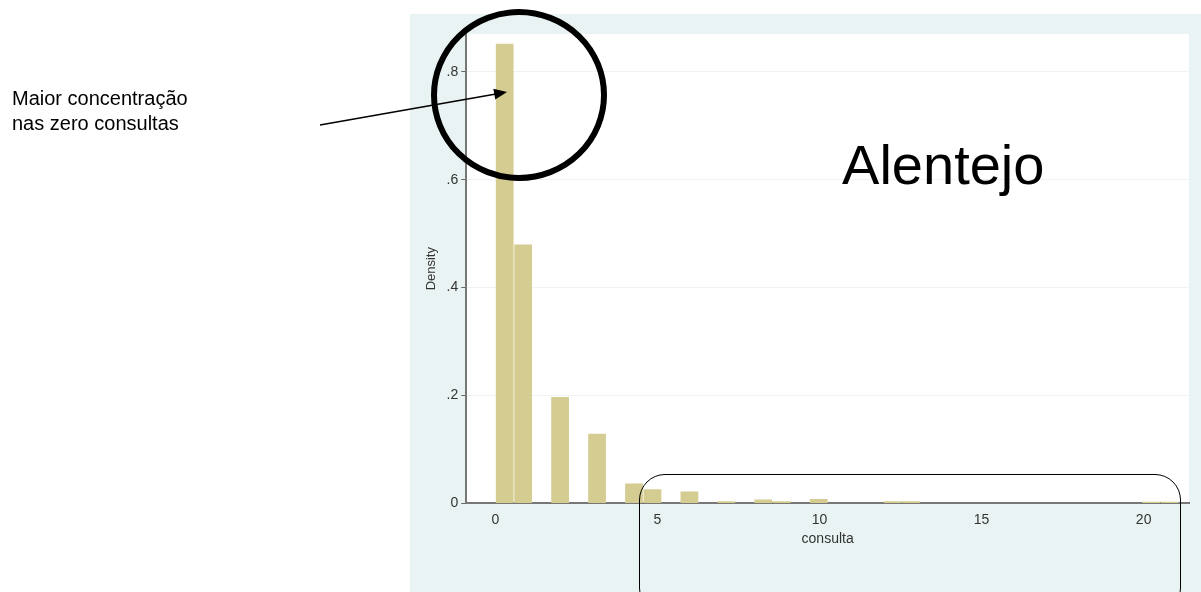  I want to click on x-axis-title: consulta, so click(827, 538).